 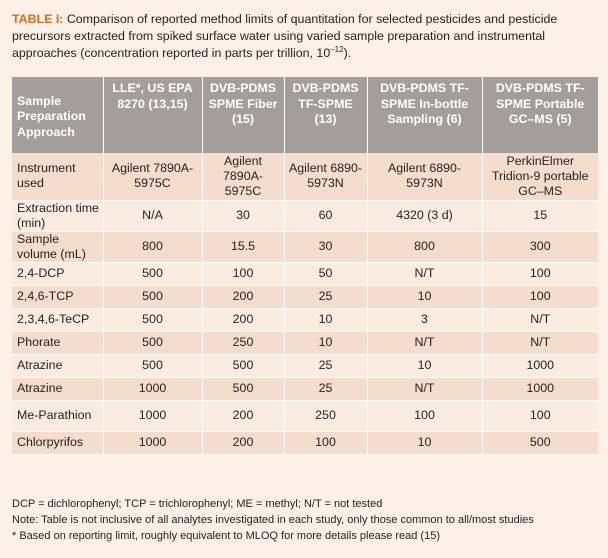 What do you see at coordinates (58, 297) in the screenshot?
I see `row-label-cell: 2,4,6-TCP` at bounding box center [58, 297].